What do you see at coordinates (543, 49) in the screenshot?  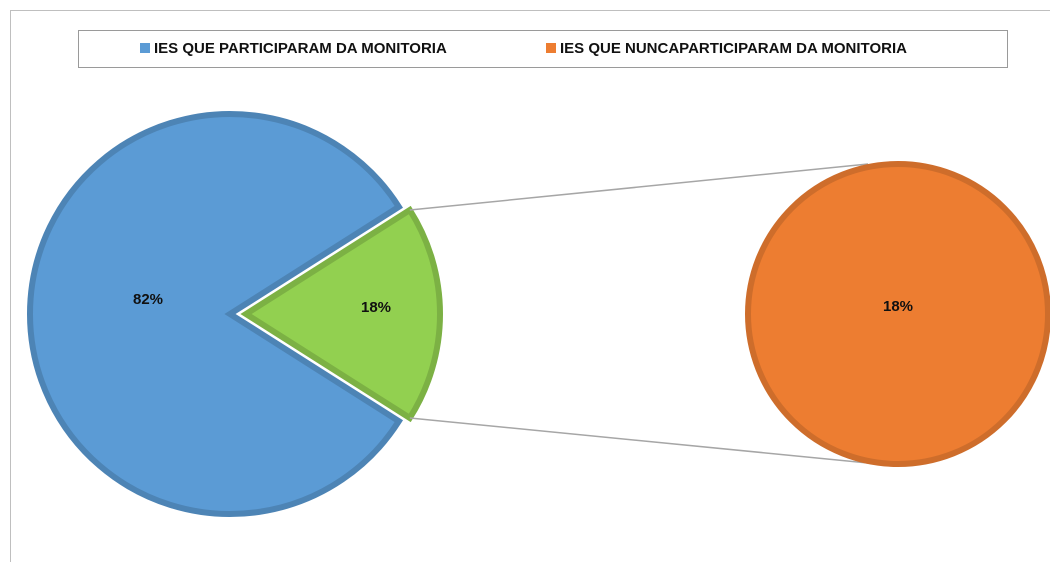 I see `legend-box` at bounding box center [543, 49].